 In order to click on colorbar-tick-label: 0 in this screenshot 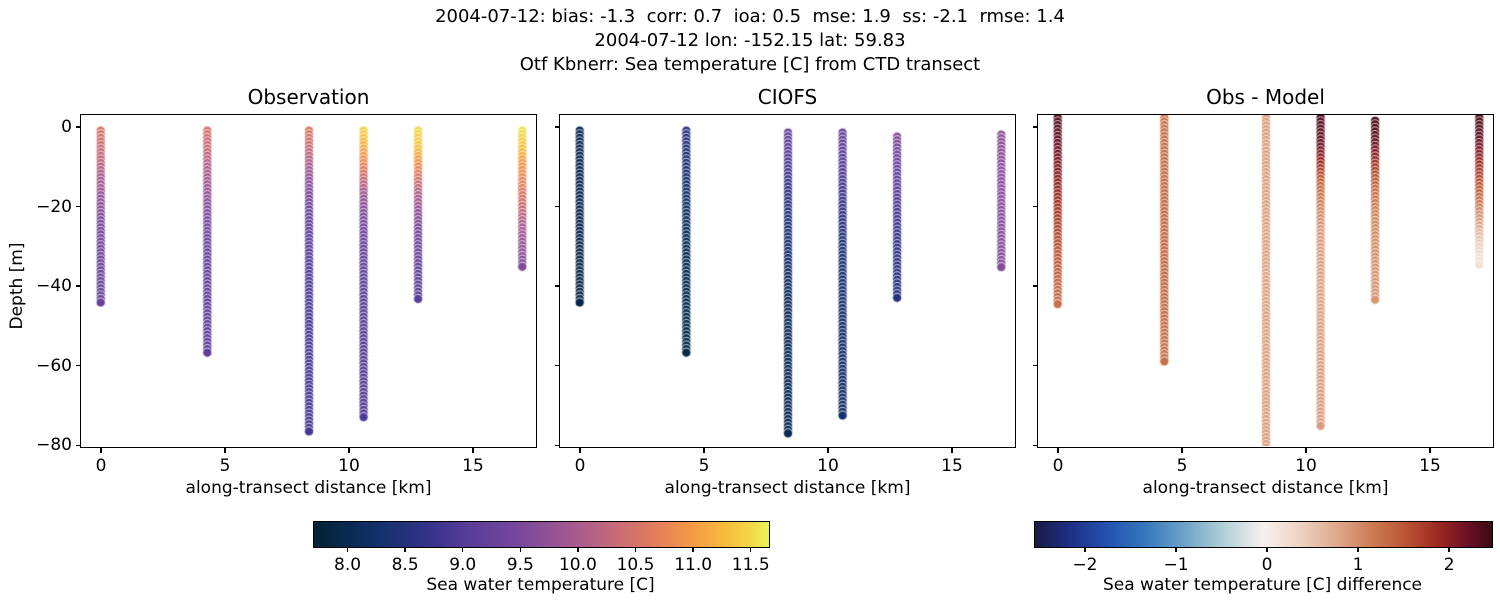, I will do `click(1267, 565)`.